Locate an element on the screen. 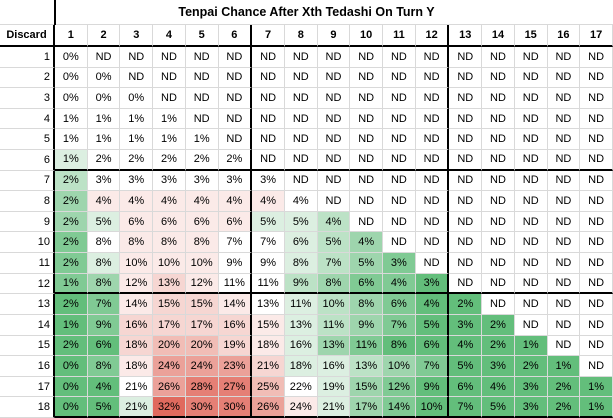  cell-r18-c10: 17% is located at coordinates (367, 407).